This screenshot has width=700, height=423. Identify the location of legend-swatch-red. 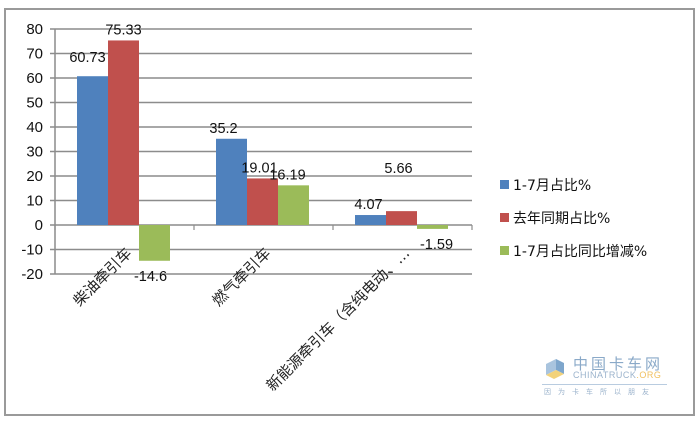
(504, 217).